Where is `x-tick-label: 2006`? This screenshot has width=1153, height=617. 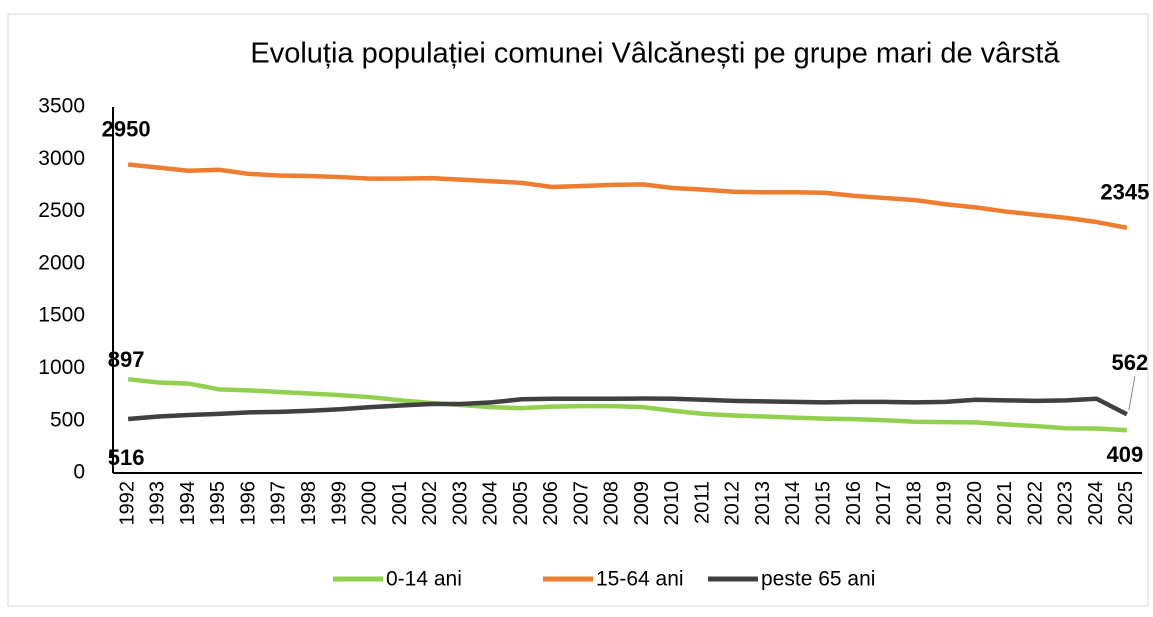
x-tick-label: 2006 is located at coordinates (551, 503).